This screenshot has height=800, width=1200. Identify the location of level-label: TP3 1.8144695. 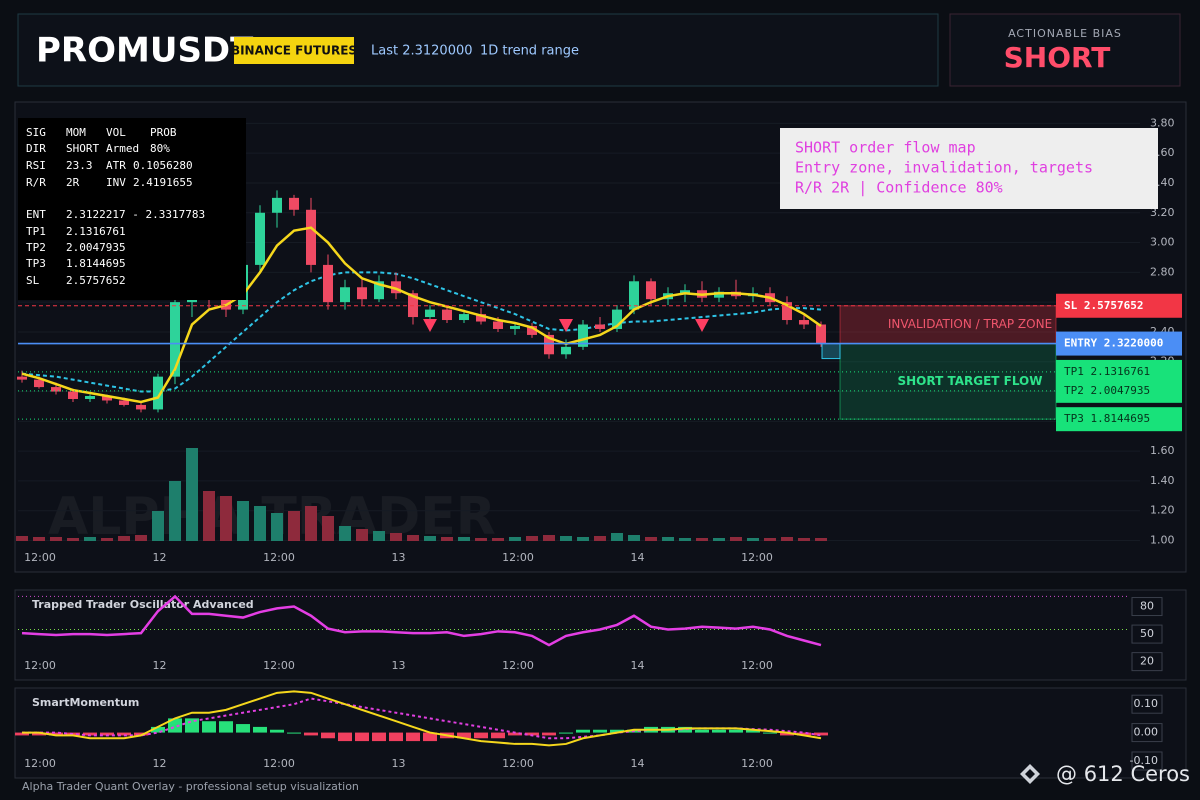
(1107, 418).